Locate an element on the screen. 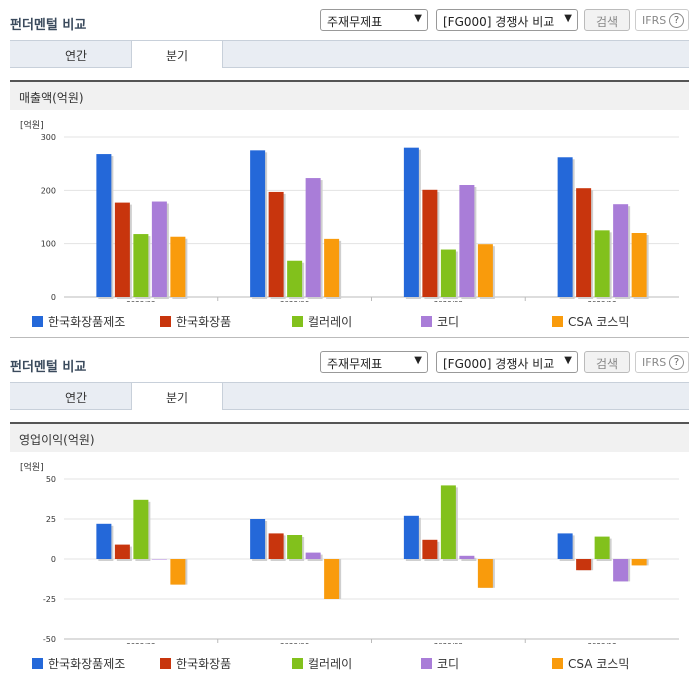  y-tick-label: -50 is located at coordinates (49, 639).